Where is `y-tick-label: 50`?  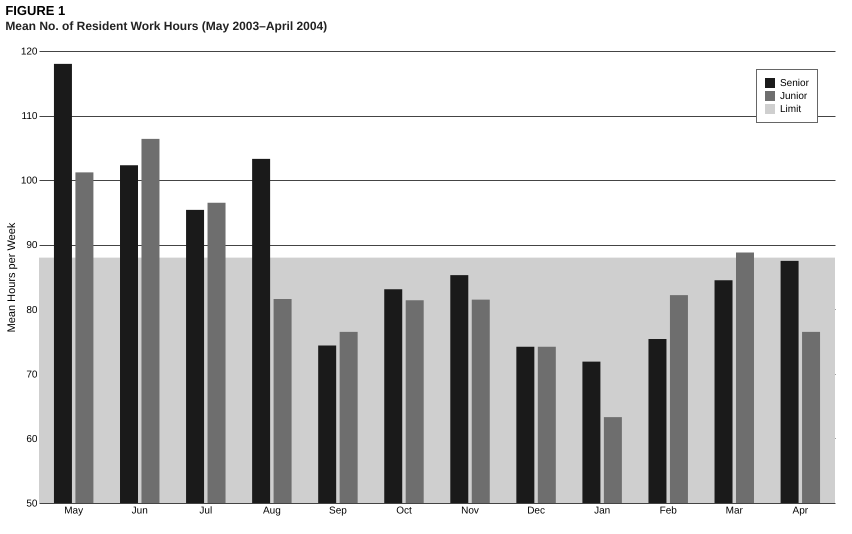 y-tick-label: 50 is located at coordinates (32, 504).